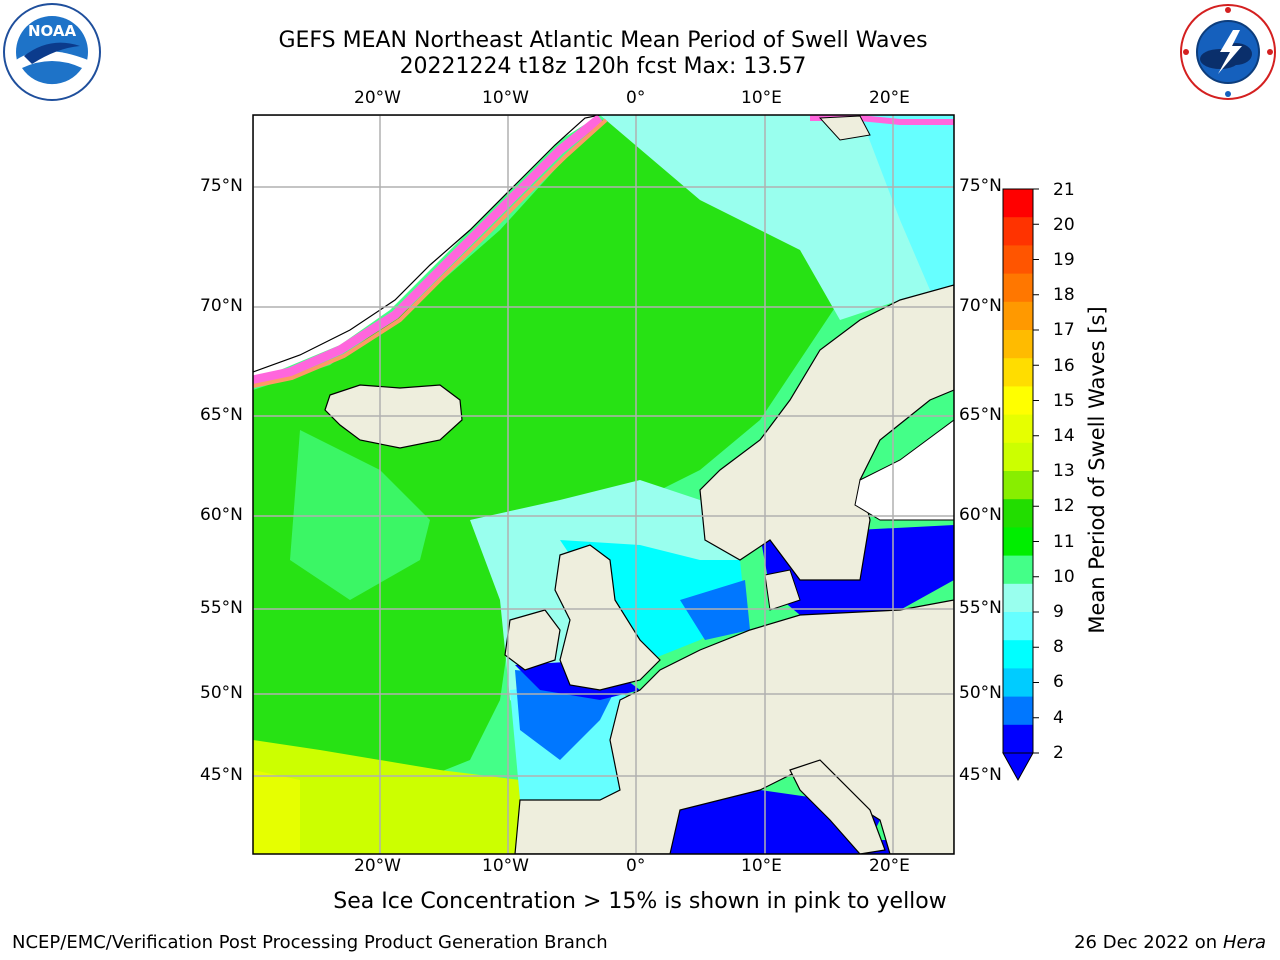 The width and height of the screenshot is (1280, 960). I want to click on lat-label-left-65n: 65°N, so click(221, 415).